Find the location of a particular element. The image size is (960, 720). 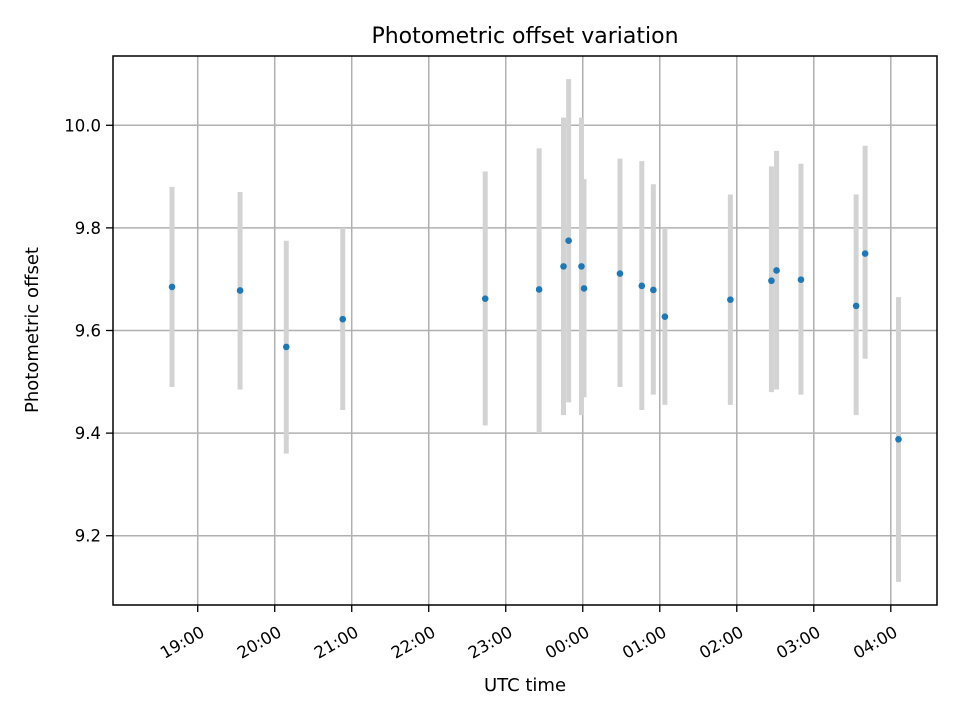

y-tick-label: 9.4 is located at coordinates (88, 433).